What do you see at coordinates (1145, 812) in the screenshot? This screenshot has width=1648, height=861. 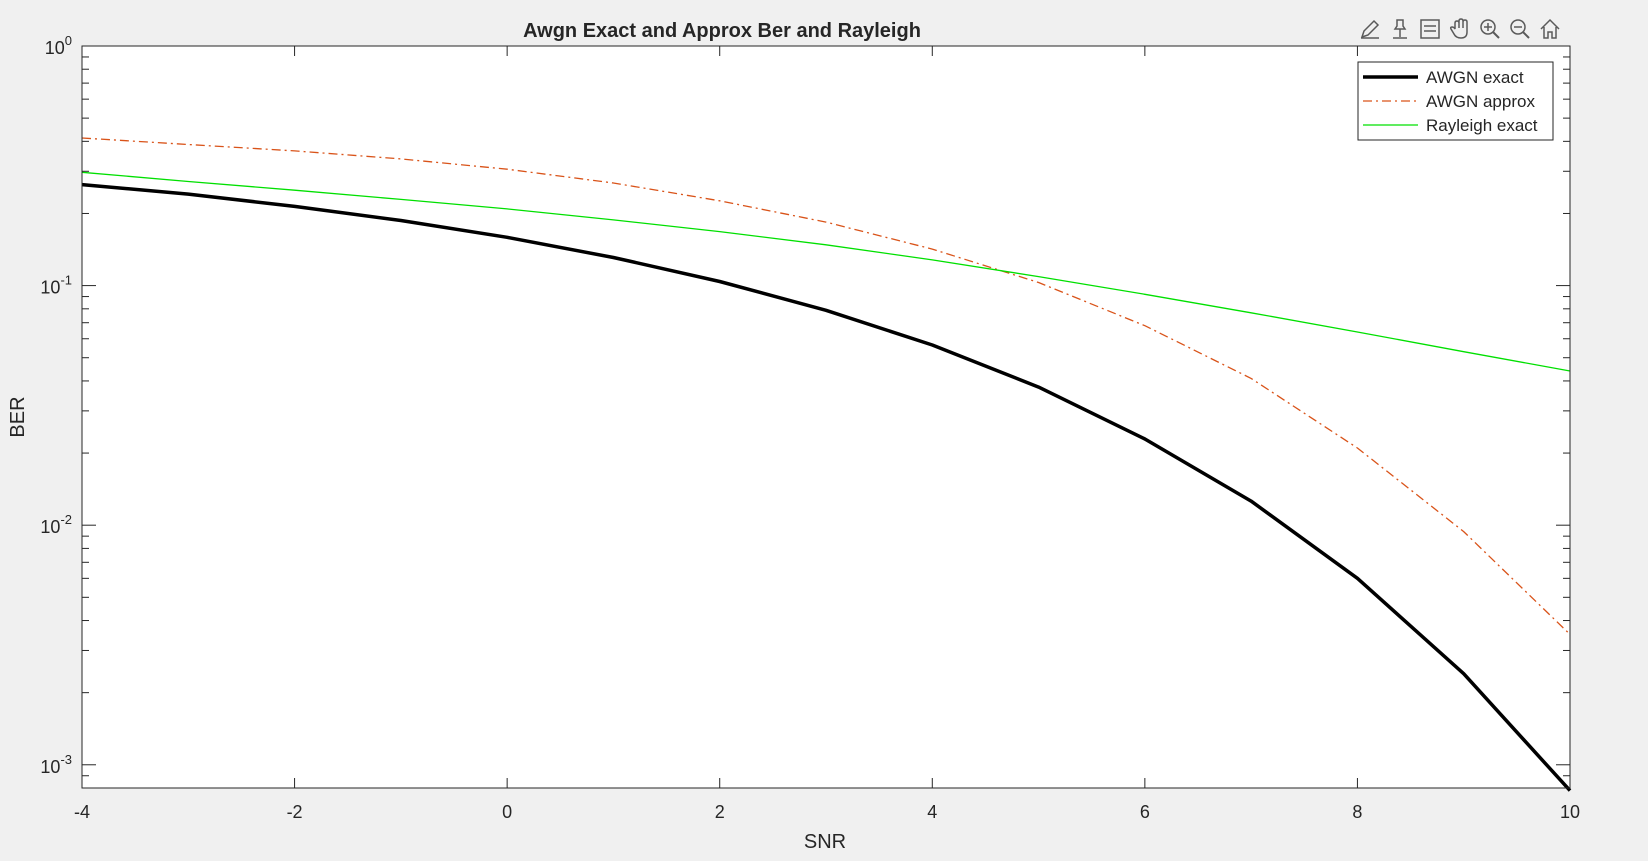 I see `x-tick-label: 6` at bounding box center [1145, 812].